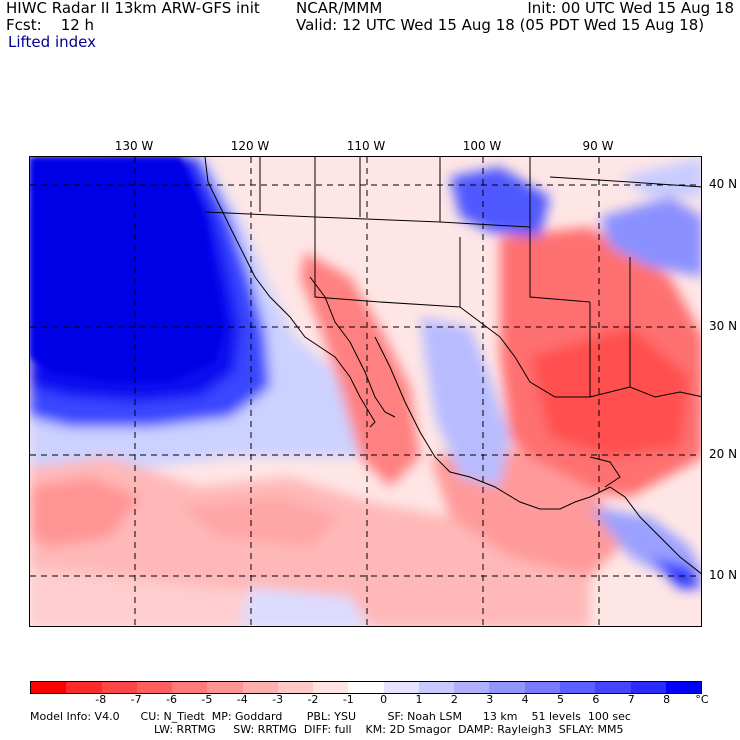 The image size is (740, 740). What do you see at coordinates (348, 699) in the screenshot?
I see `colorbar-tick-label: -1` at bounding box center [348, 699].